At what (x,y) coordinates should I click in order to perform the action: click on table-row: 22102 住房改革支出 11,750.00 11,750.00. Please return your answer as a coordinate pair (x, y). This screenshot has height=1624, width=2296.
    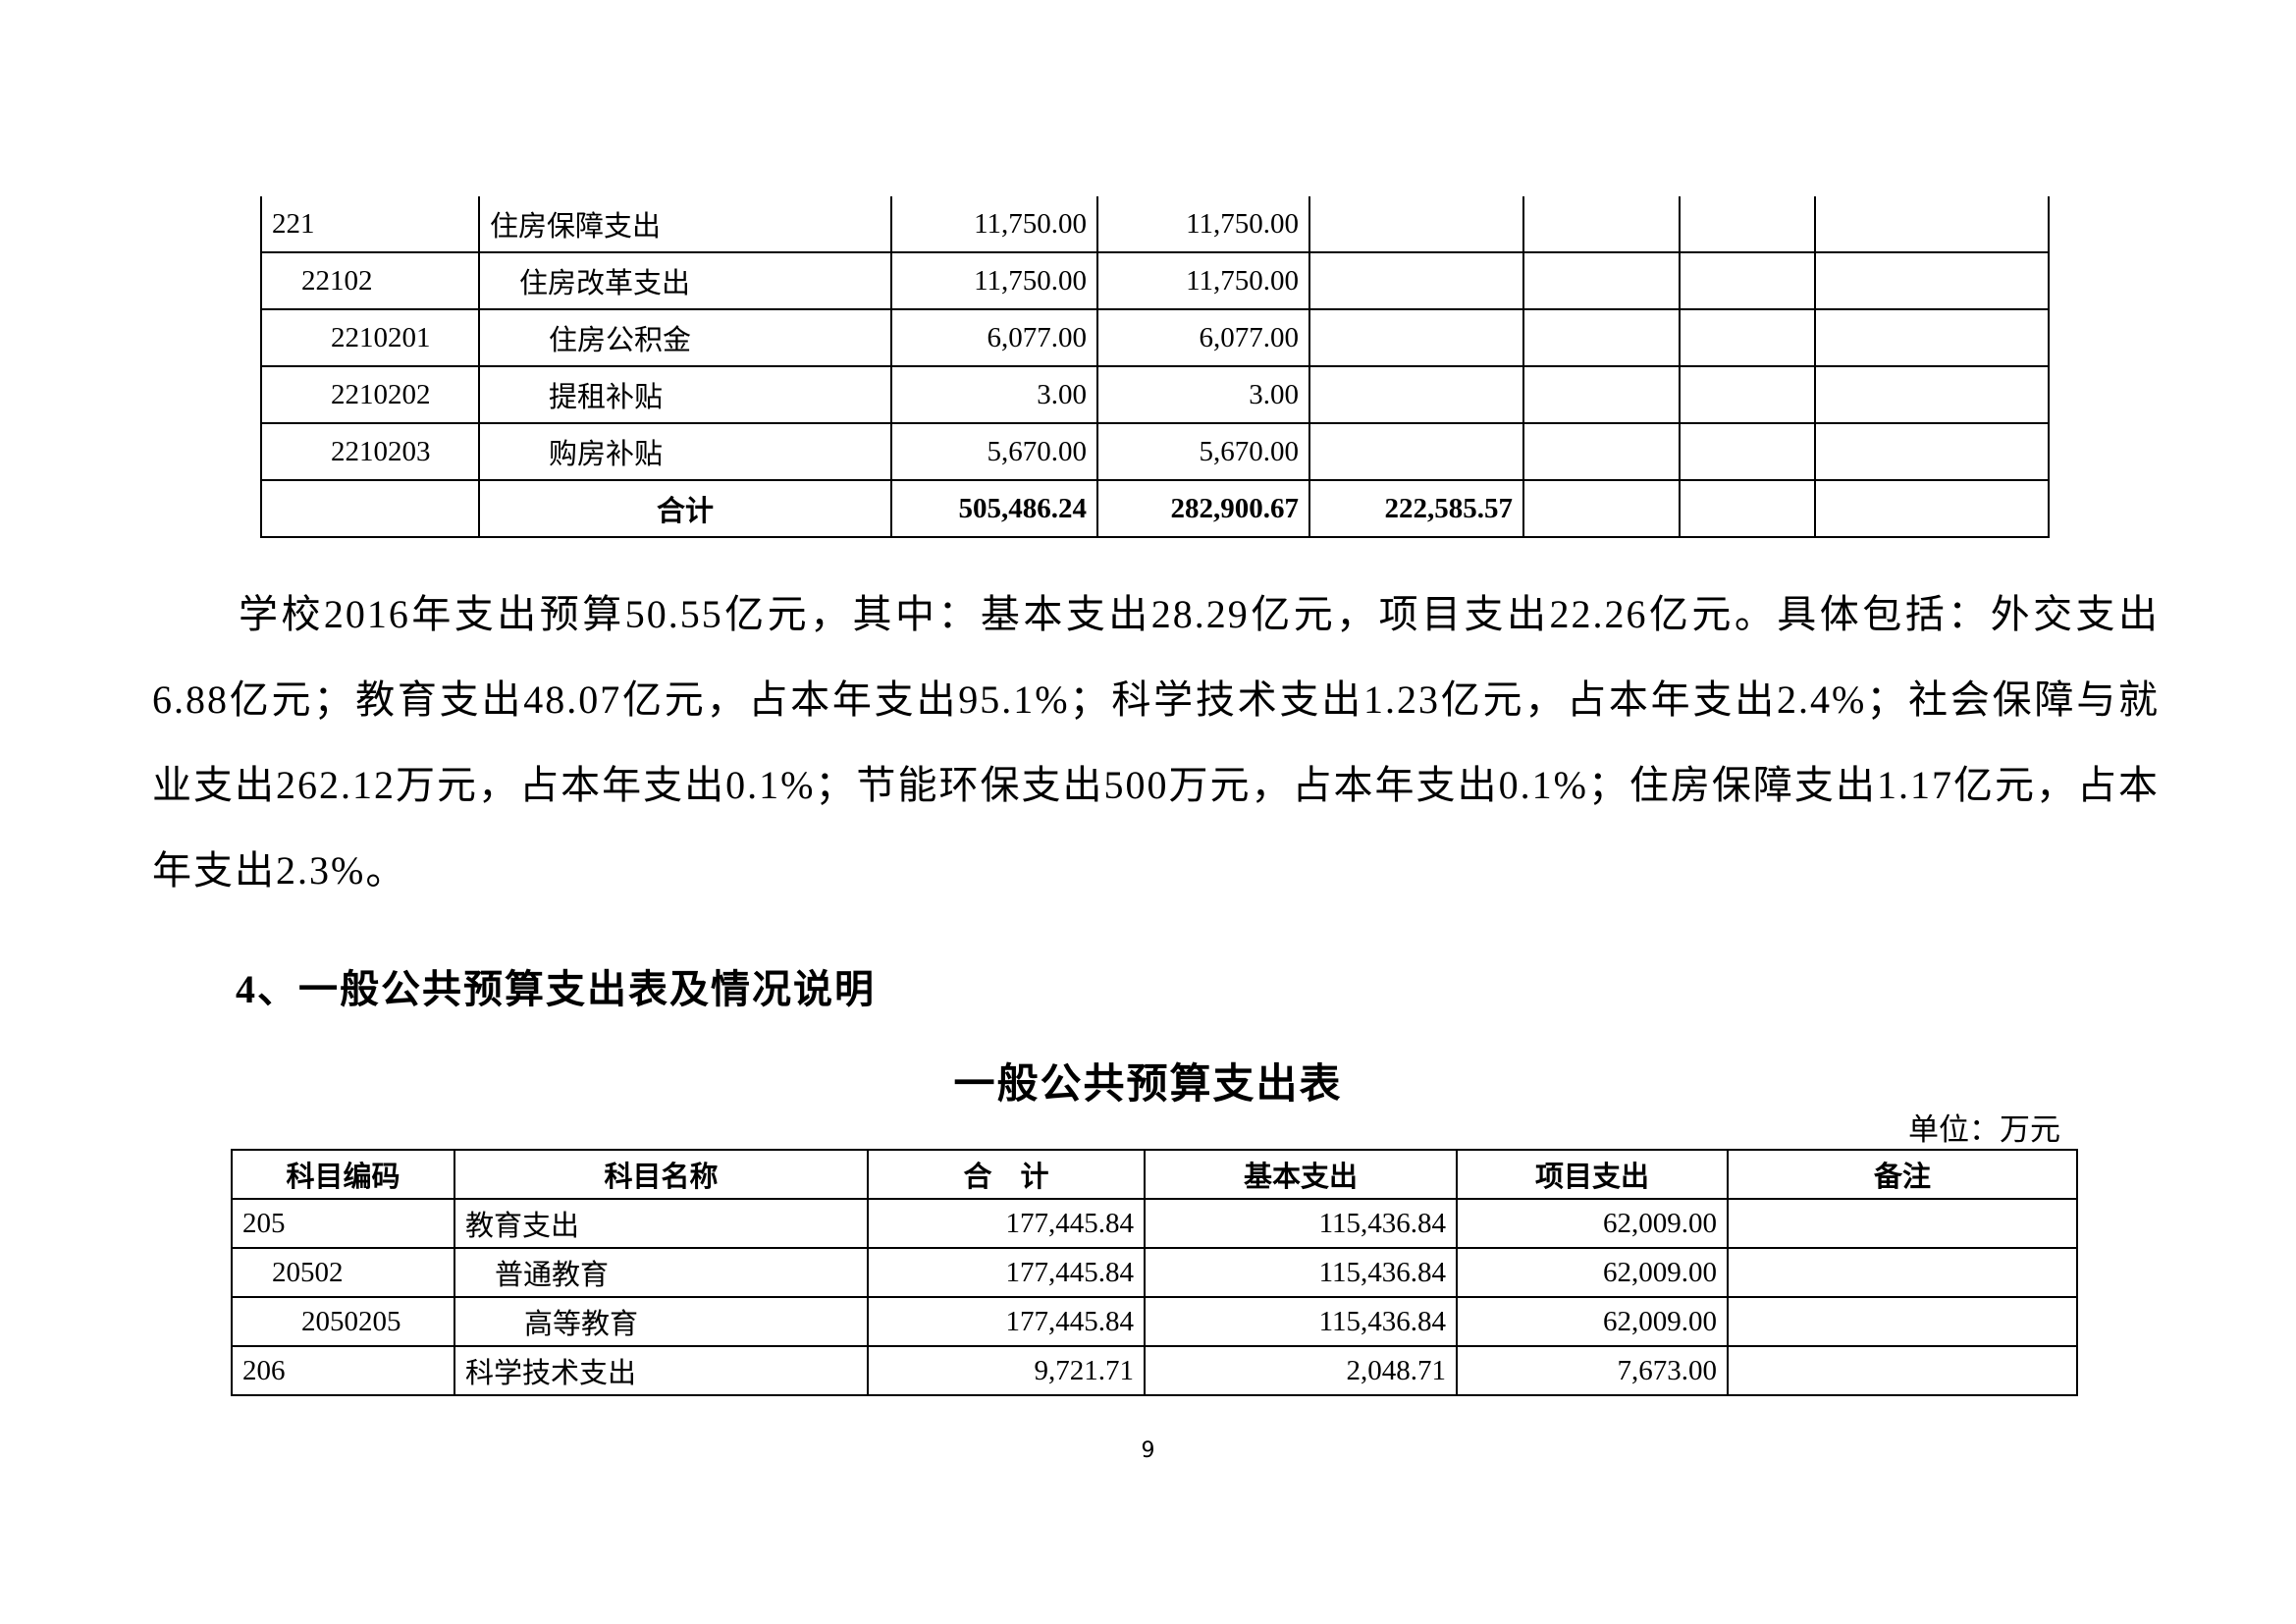
    Looking at the image, I should click on (1155, 280).